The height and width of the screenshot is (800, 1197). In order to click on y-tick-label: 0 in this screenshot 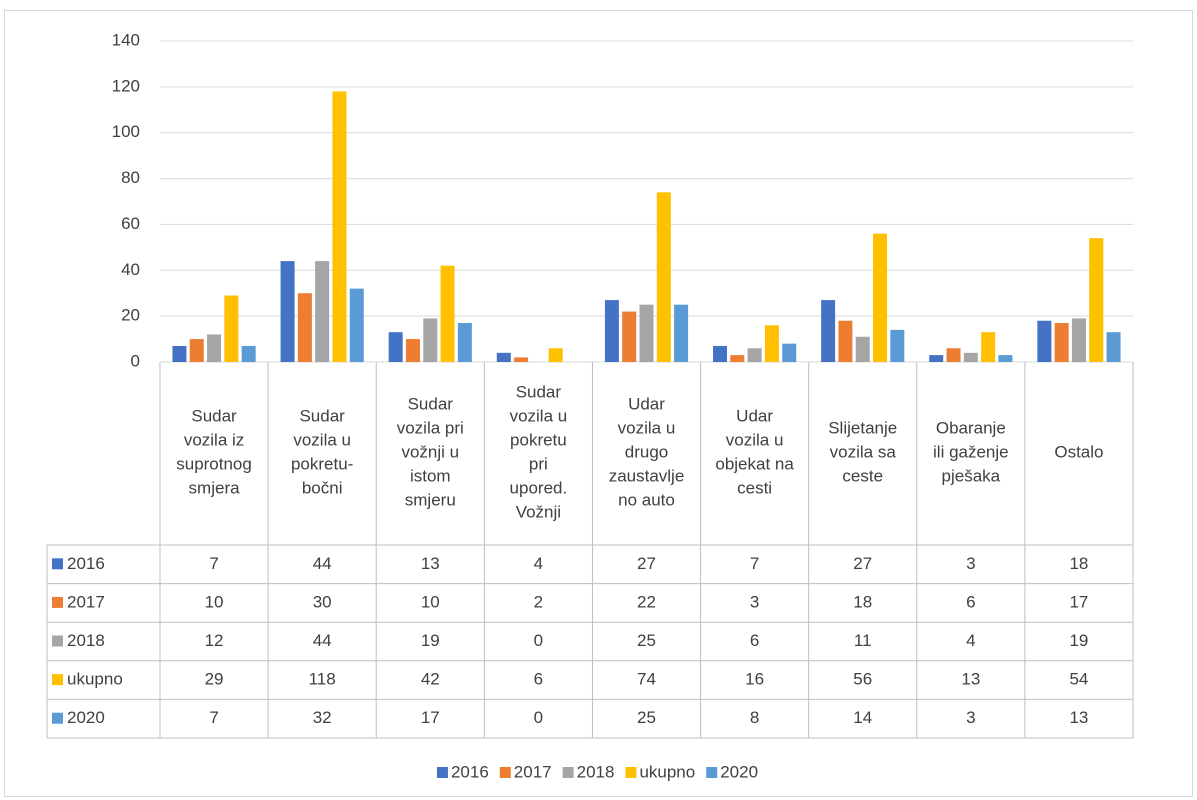, I will do `click(135, 360)`.